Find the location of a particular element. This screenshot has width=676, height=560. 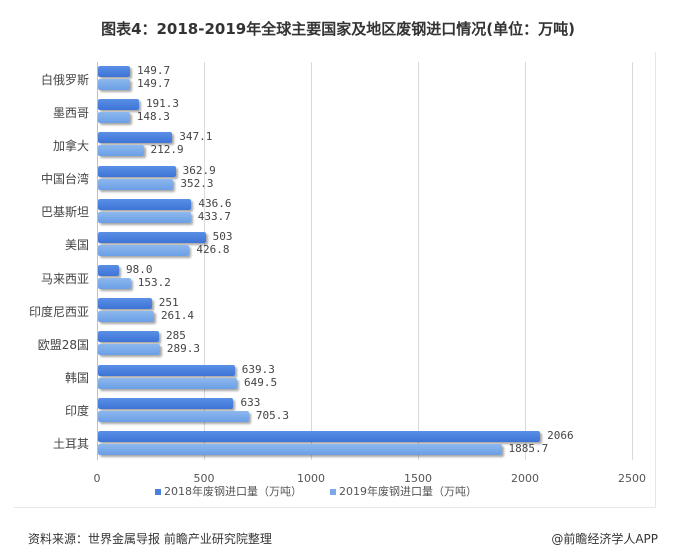

legend-swatch-2018 is located at coordinates (158, 492).